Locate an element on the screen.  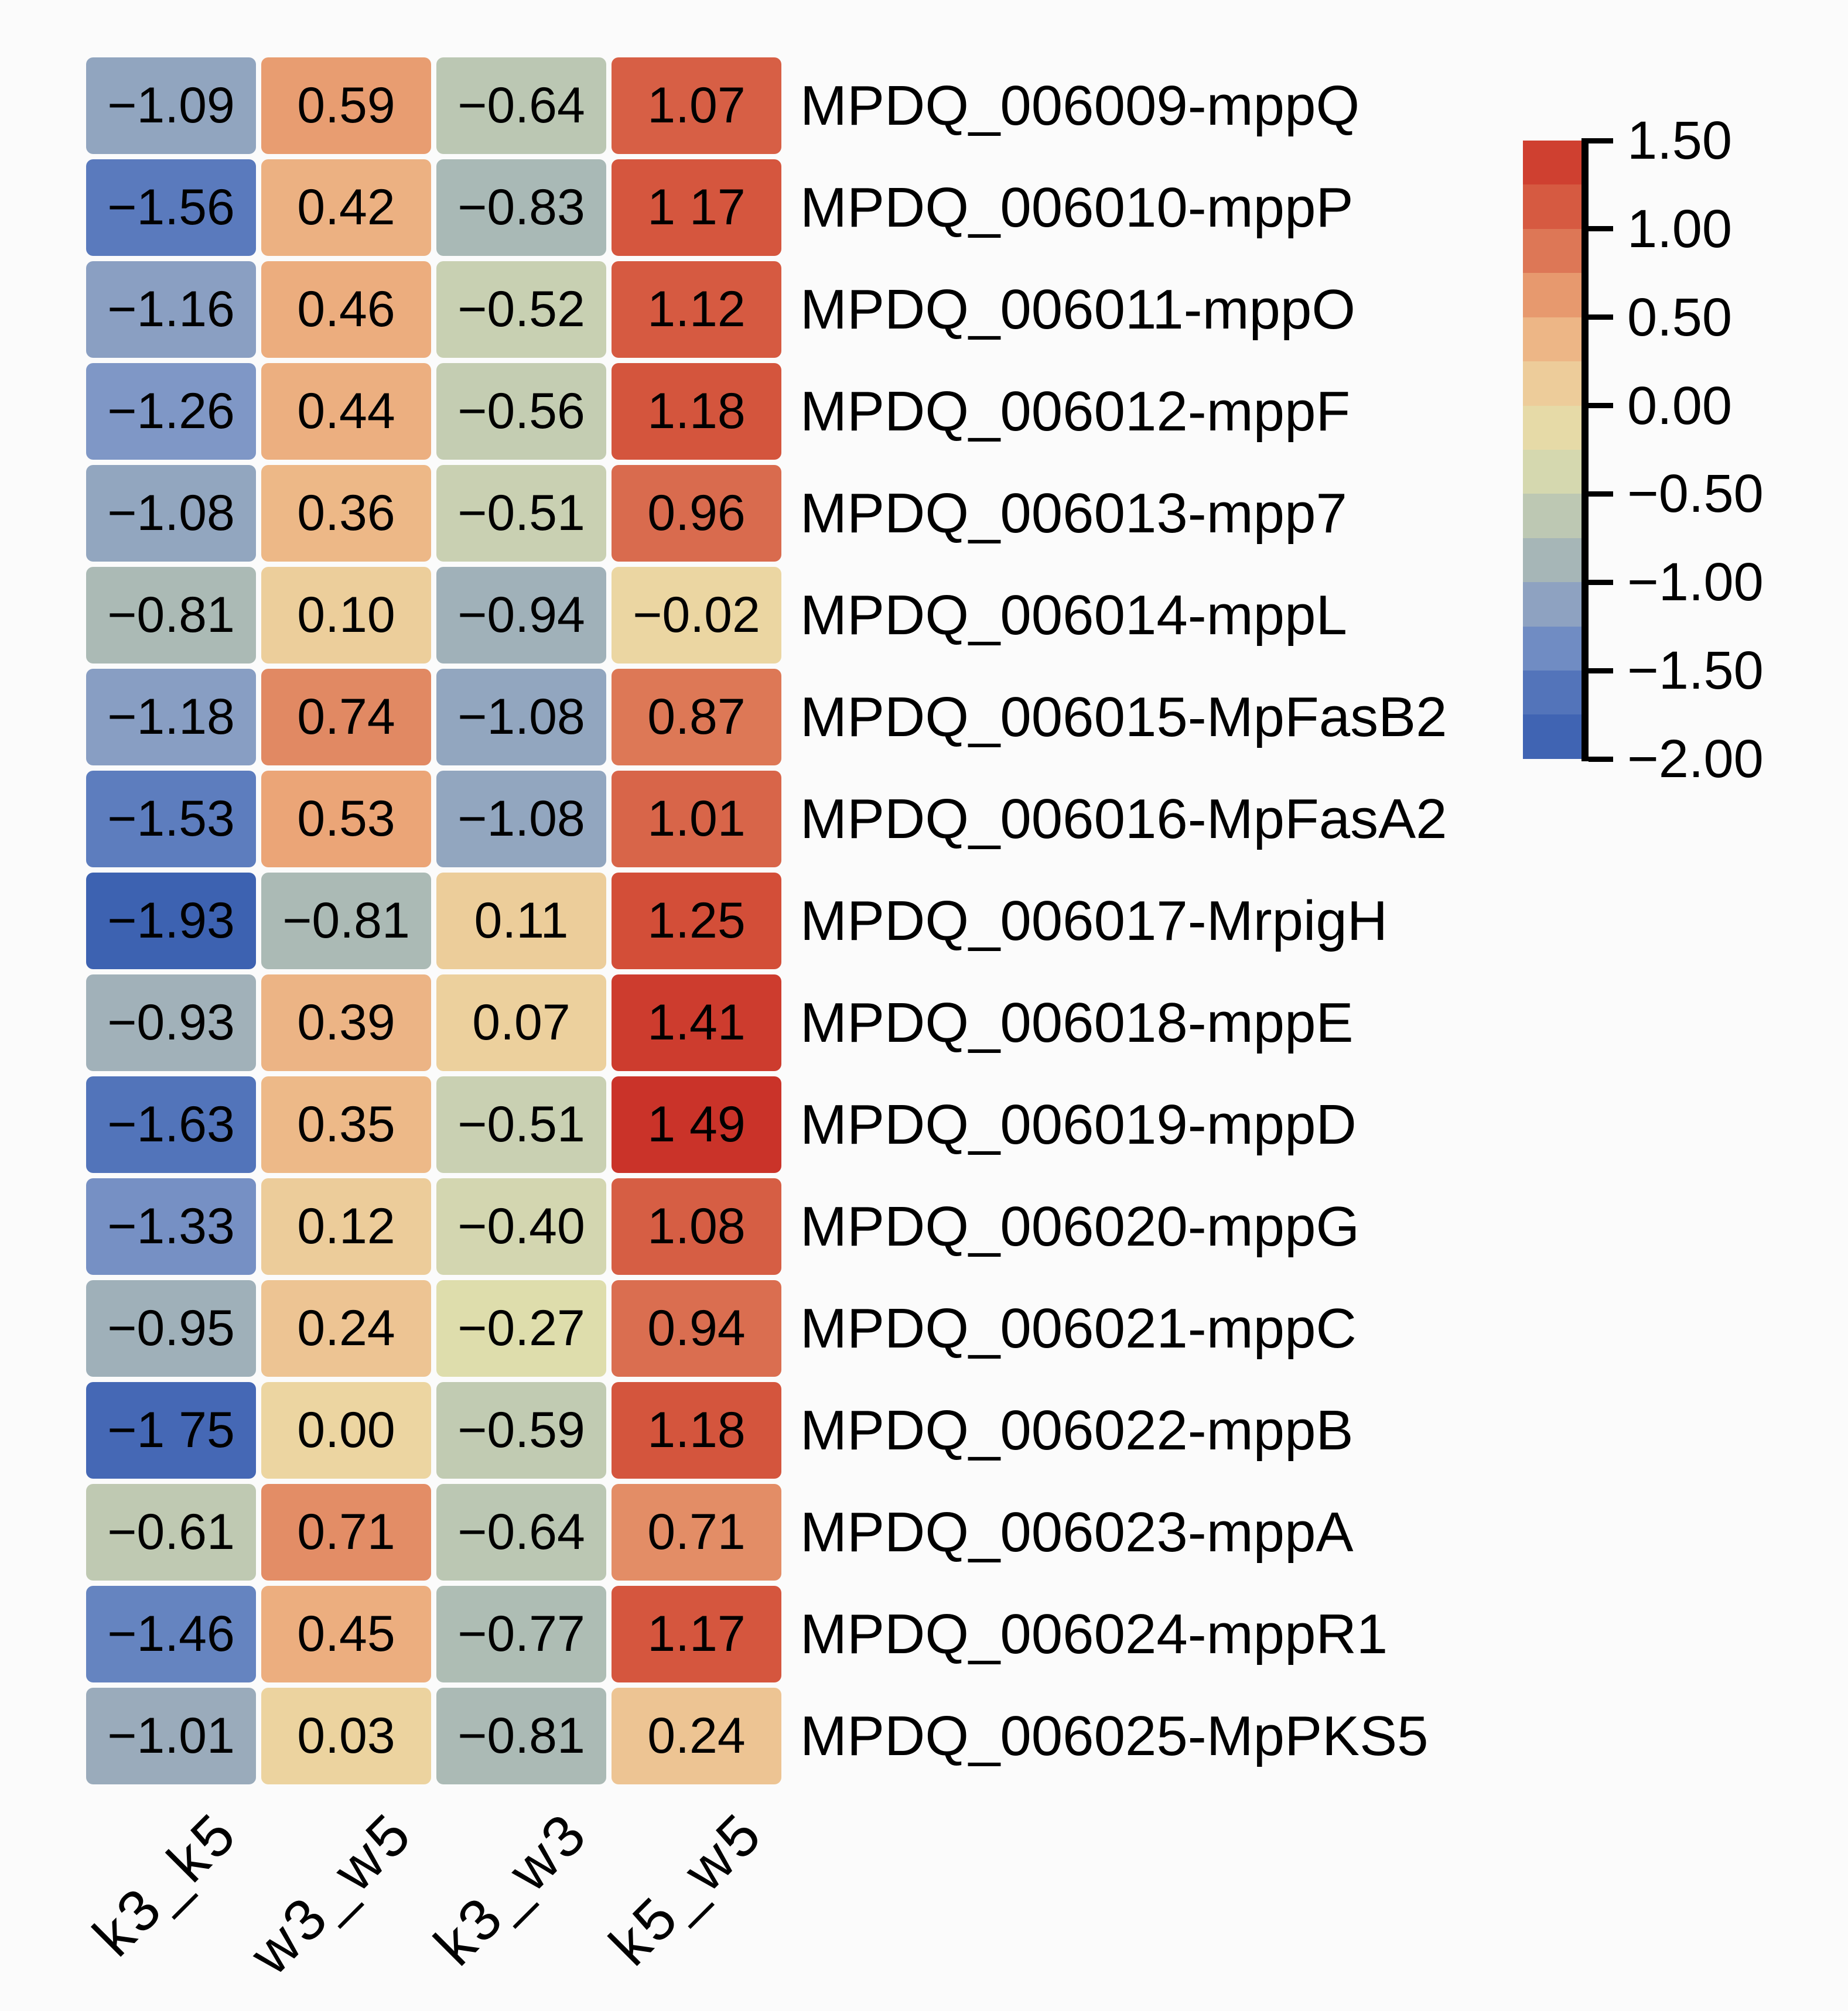
heatmap-cell: −1.08 is located at coordinates (171, 513).